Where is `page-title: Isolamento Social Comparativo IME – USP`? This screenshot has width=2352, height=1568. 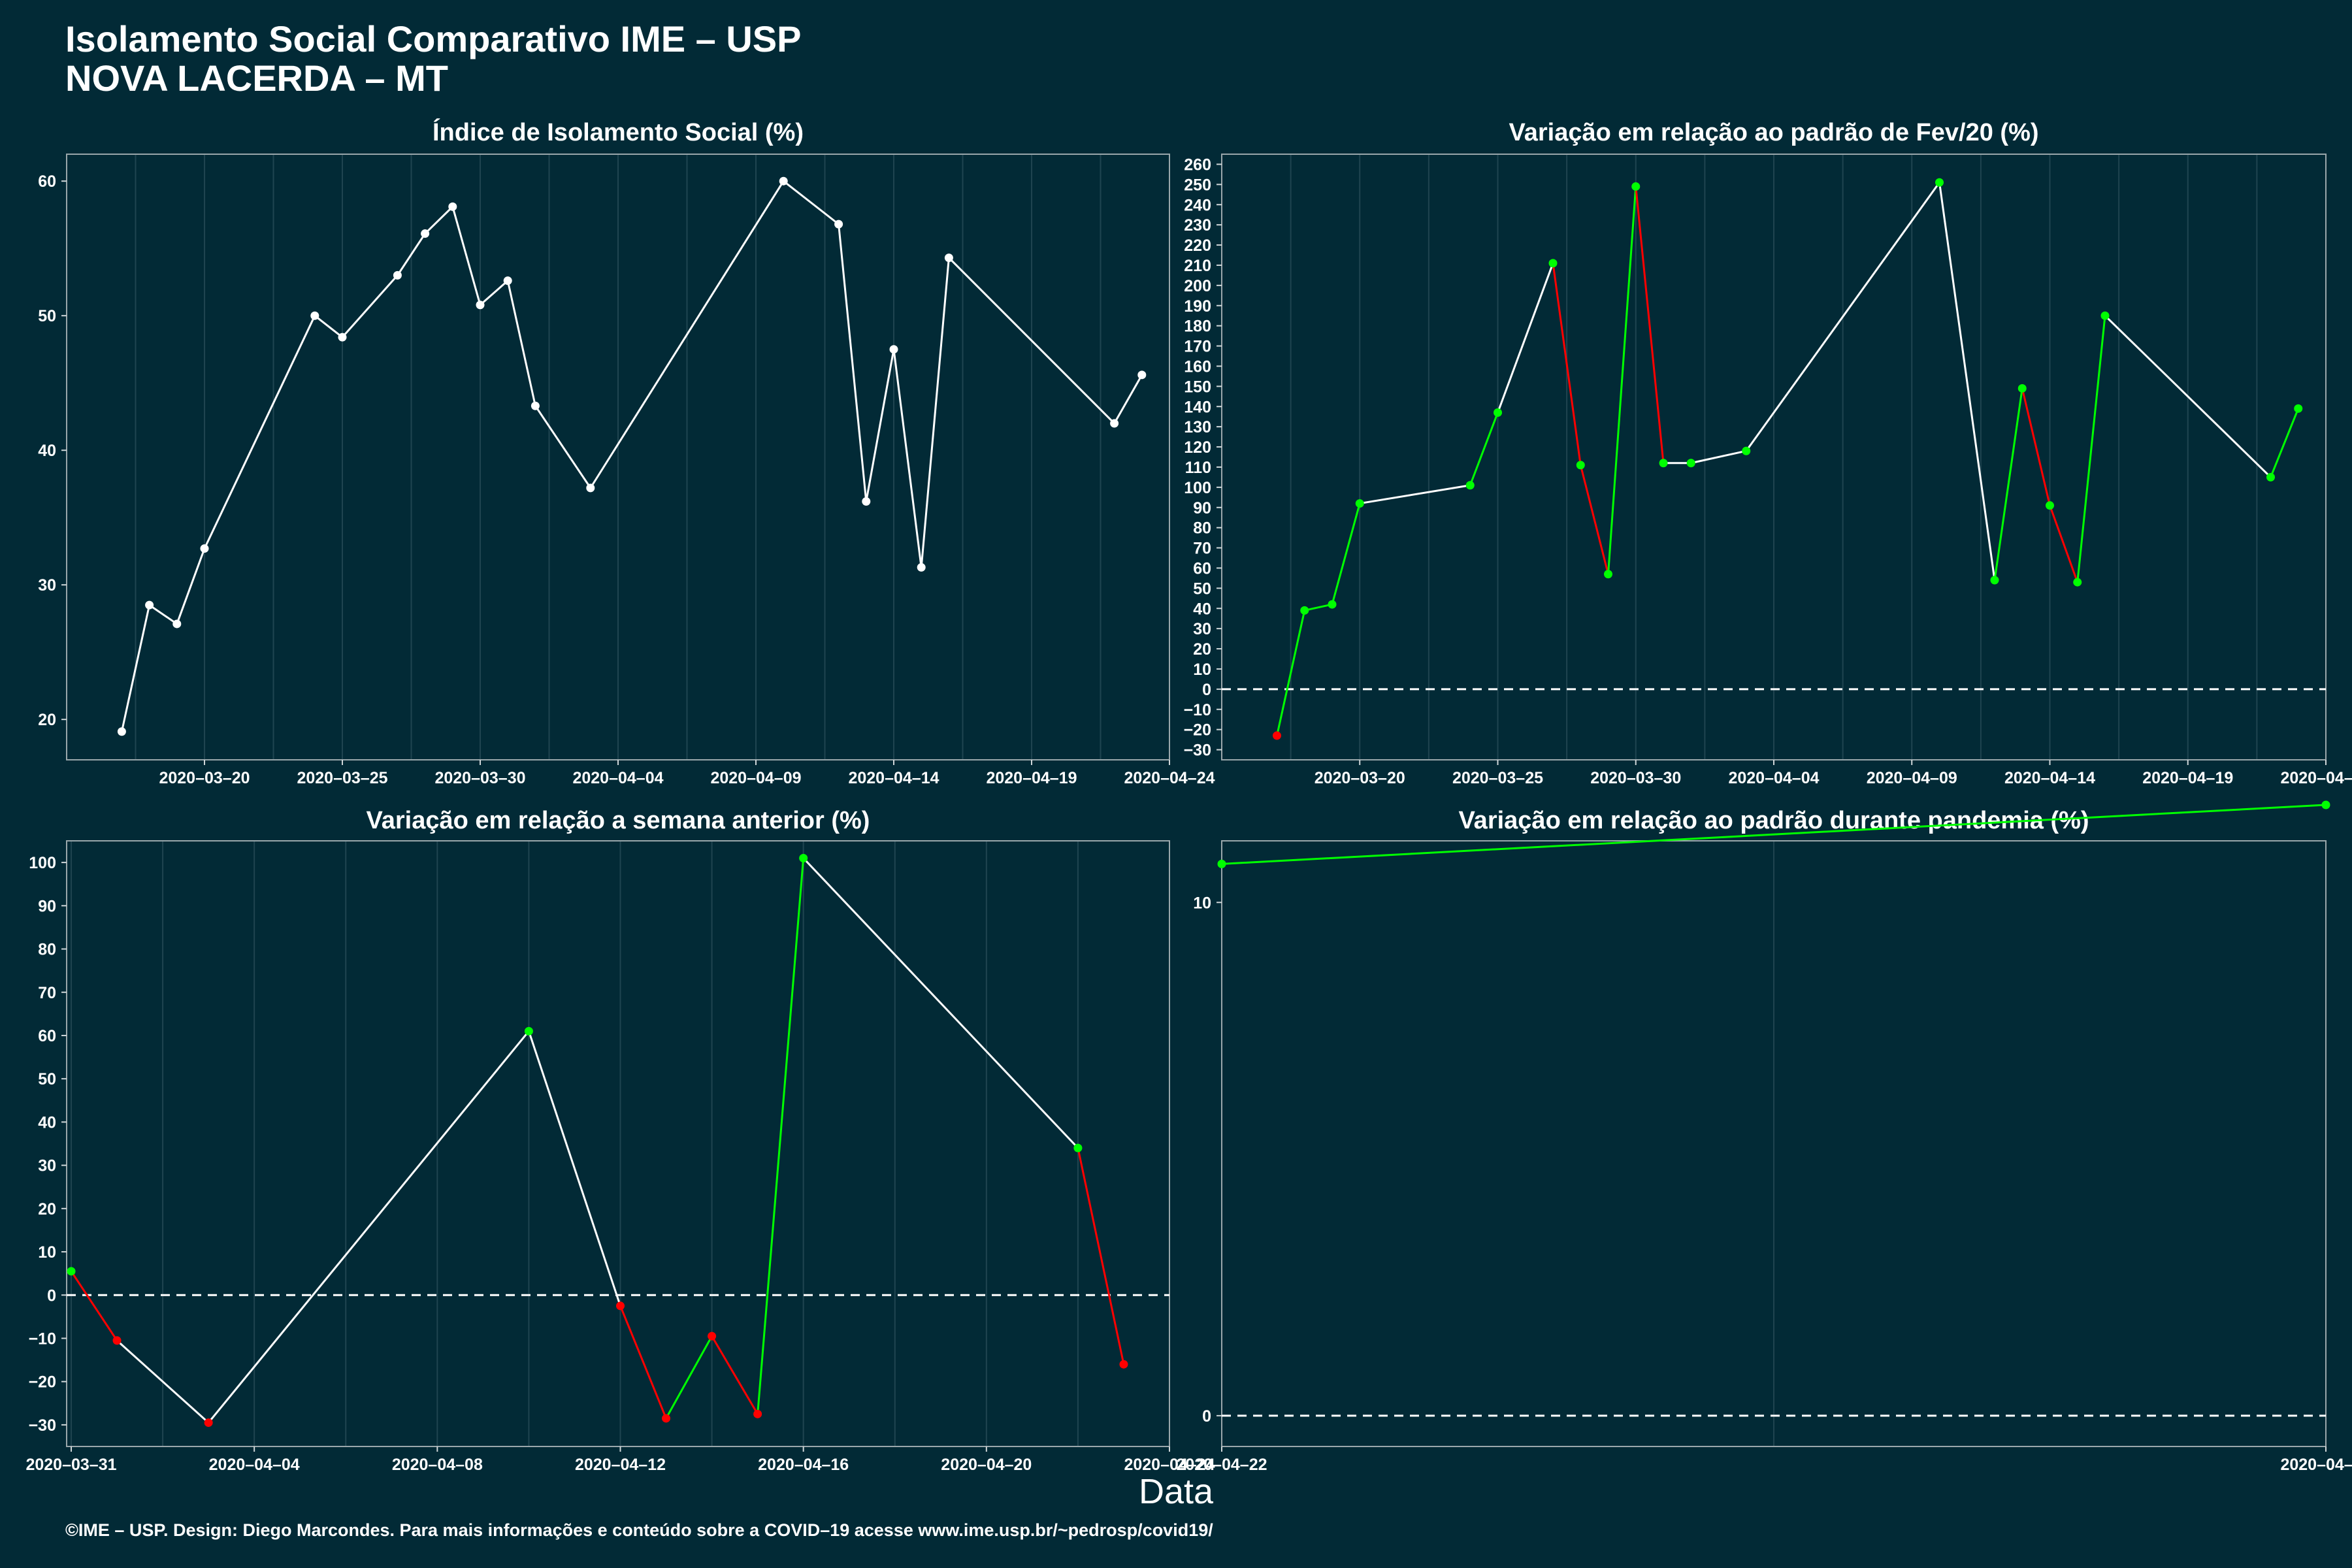
page-title: Isolamento Social Comparativo IME – USP is located at coordinates (433, 38).